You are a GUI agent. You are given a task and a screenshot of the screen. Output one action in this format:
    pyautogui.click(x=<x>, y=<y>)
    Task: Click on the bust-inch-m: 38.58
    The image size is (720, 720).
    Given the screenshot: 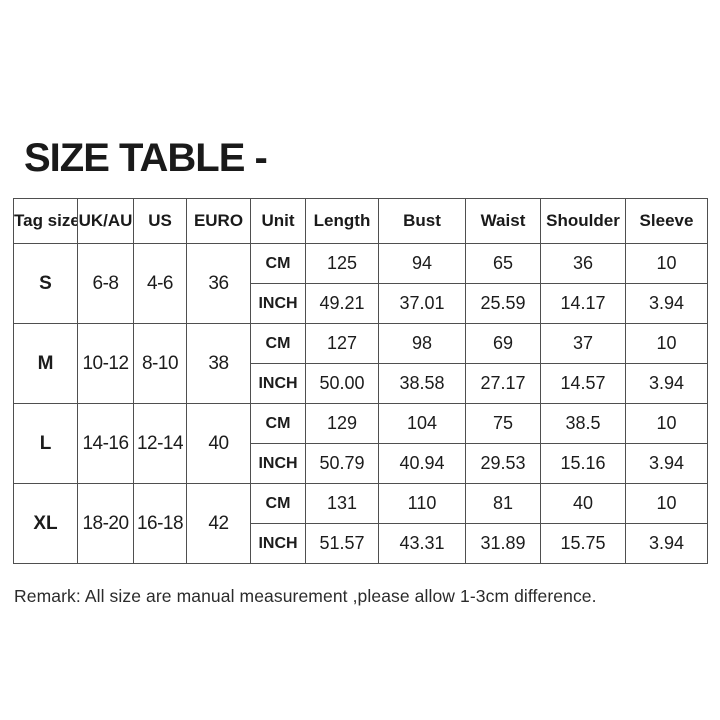 What is the action you would take?
    pyautogui.click(x=422, y=383)
    